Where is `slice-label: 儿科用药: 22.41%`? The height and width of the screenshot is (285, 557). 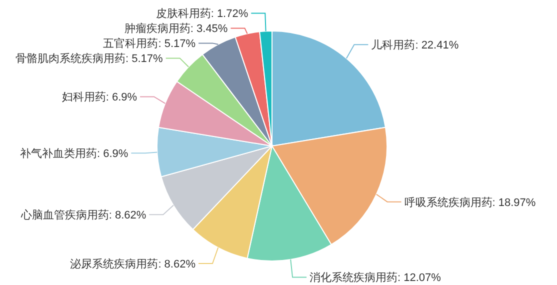
slice-label: 儿科用药: 22.41% is located at coordinates (415, 45).